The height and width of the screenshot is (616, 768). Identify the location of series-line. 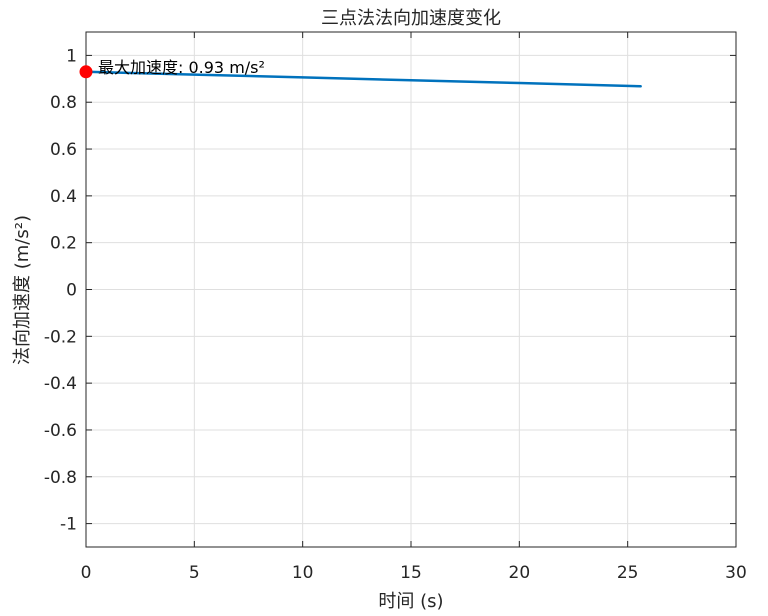
(363, 79).